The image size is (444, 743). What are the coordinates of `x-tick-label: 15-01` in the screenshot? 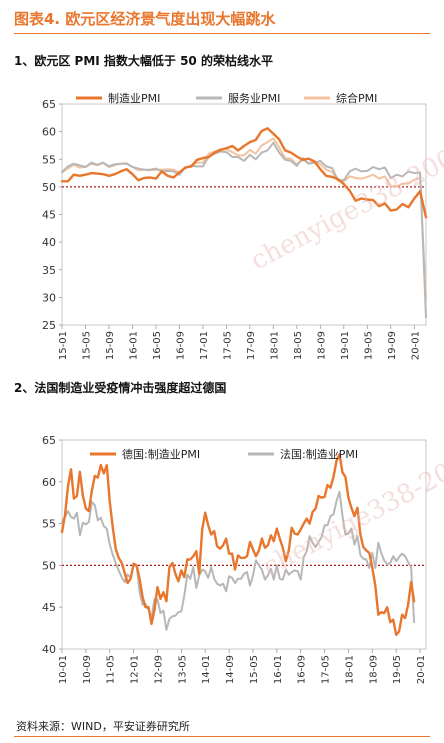 It's located at (63, 345).